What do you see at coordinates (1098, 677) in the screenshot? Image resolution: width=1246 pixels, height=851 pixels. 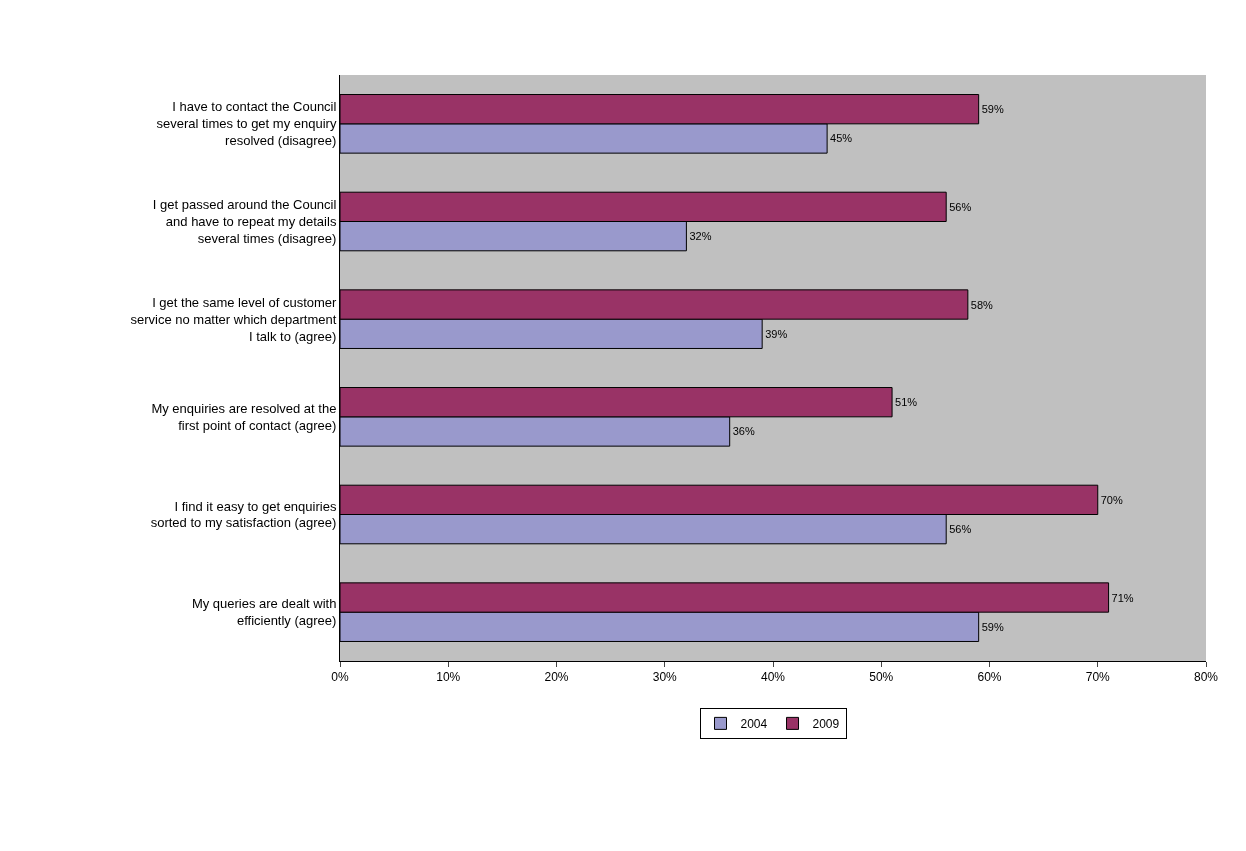 I see `x-tick-label: 70%` at bounding box center [1098, 677].